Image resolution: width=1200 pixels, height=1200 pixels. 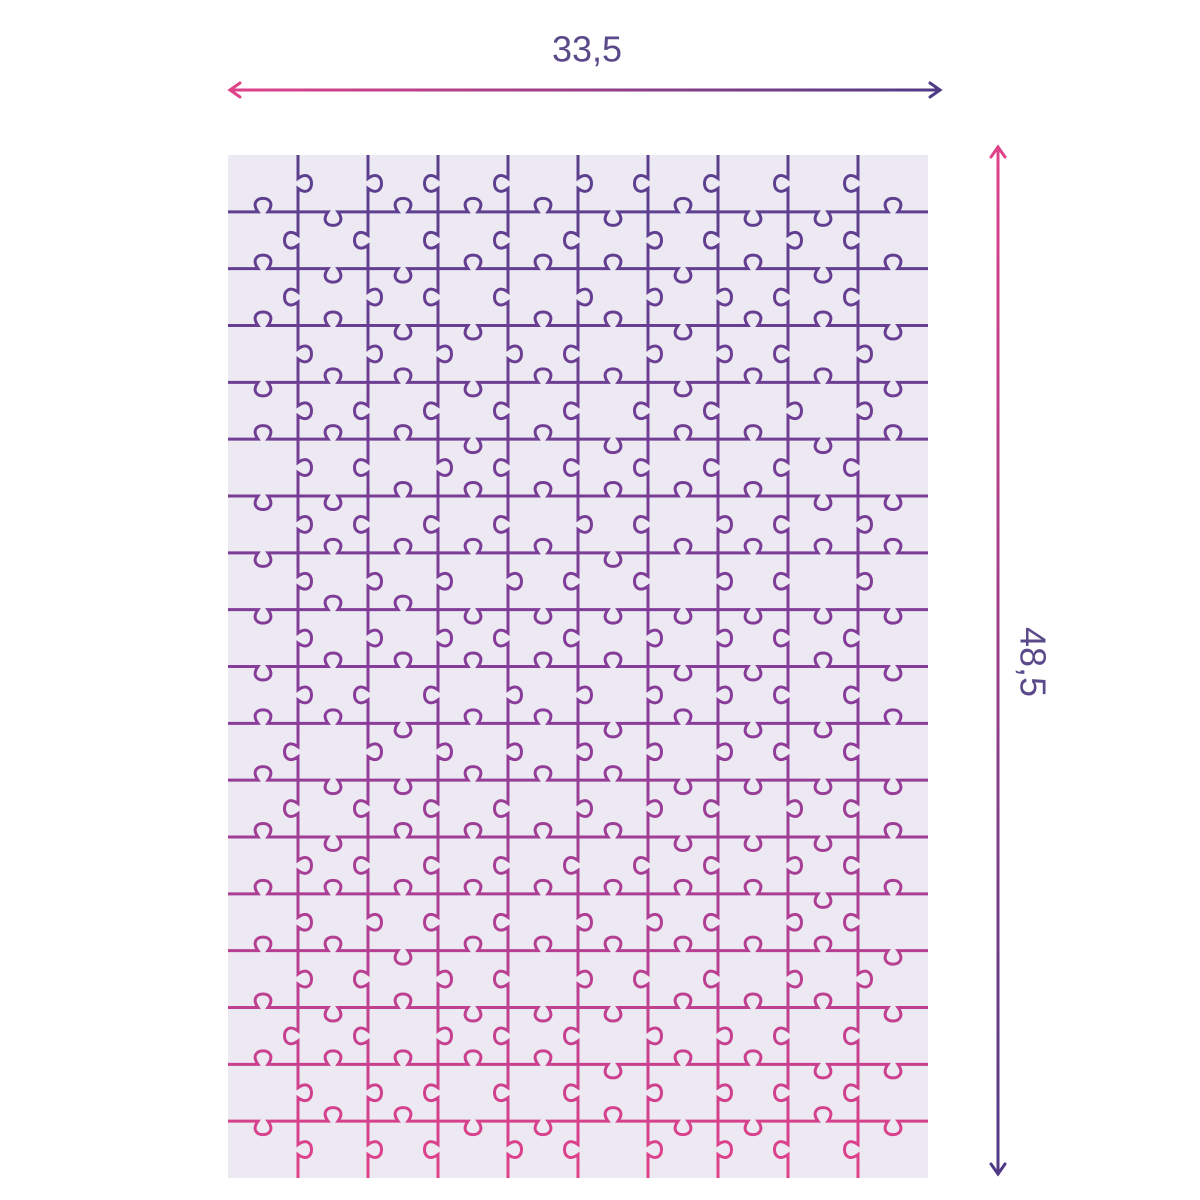 I want to click on height-arrow, so click(x=998, y=660).